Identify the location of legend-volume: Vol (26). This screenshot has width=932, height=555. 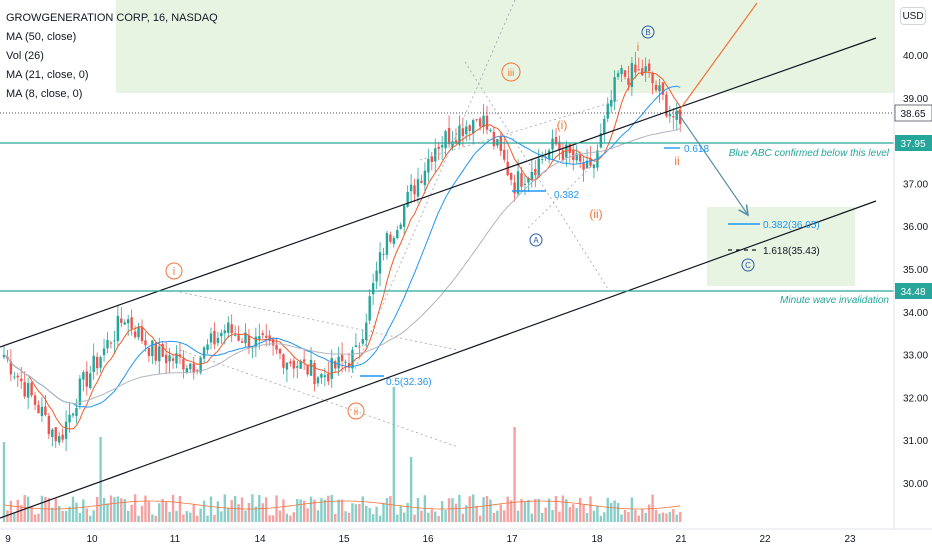
(25, 56).